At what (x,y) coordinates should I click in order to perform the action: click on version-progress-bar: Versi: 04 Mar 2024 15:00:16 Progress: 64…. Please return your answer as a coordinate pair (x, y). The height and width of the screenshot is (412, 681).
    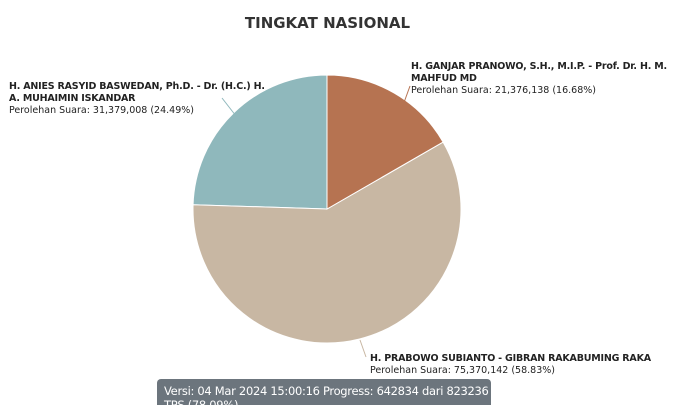
    Looking at the image, I should click on (324, 395).